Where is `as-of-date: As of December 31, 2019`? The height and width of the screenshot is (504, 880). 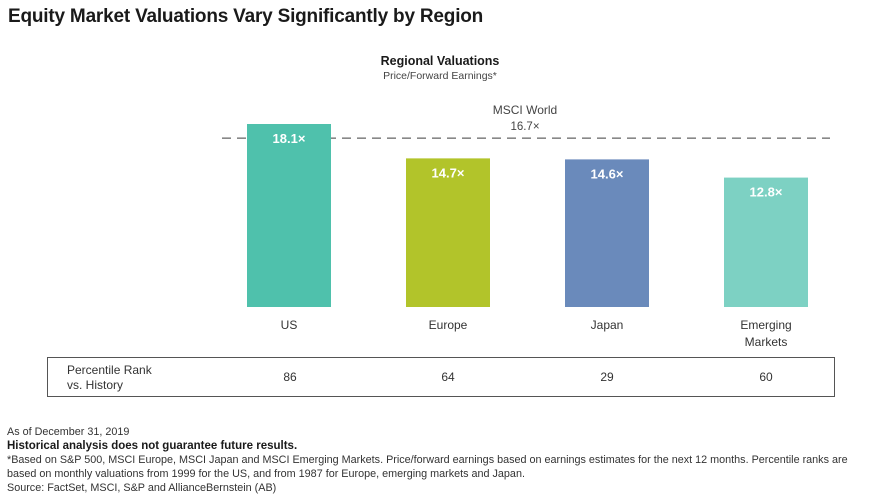 as-of-date: As of December 31, 2019 is located at coordinates (68, 432).